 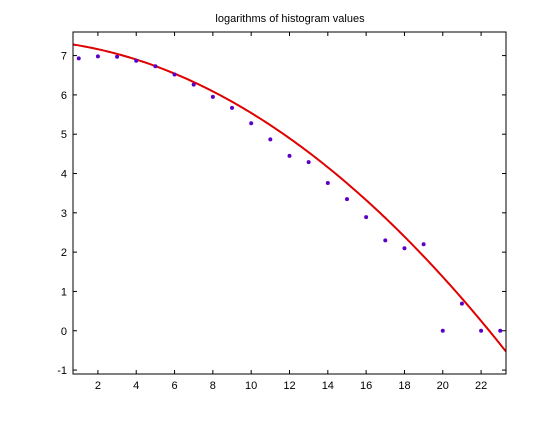 I want to click on y-tick-label: 5, so click(x=64, y=135).